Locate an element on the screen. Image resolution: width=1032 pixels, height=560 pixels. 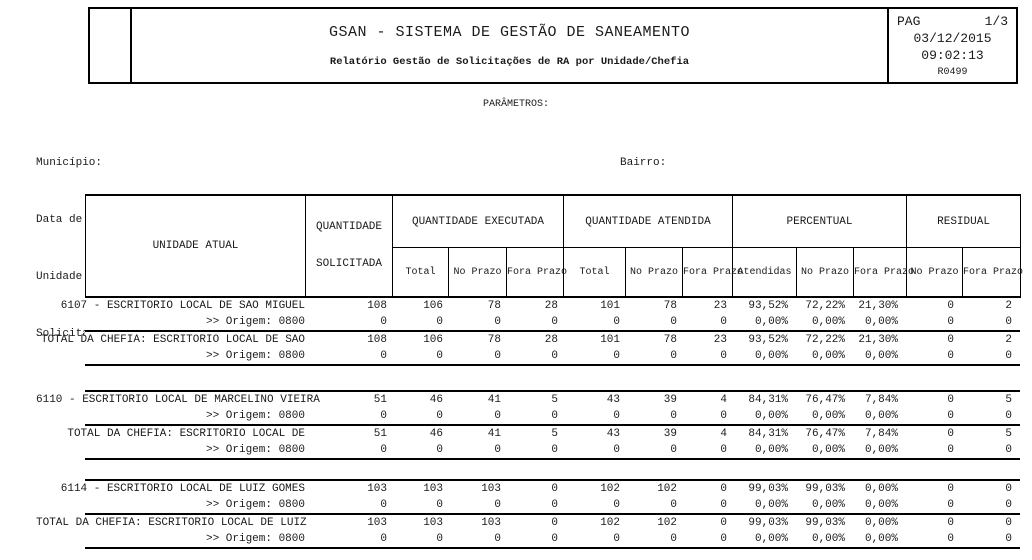
report-code: R0499 is located at coordinates (952, 72).